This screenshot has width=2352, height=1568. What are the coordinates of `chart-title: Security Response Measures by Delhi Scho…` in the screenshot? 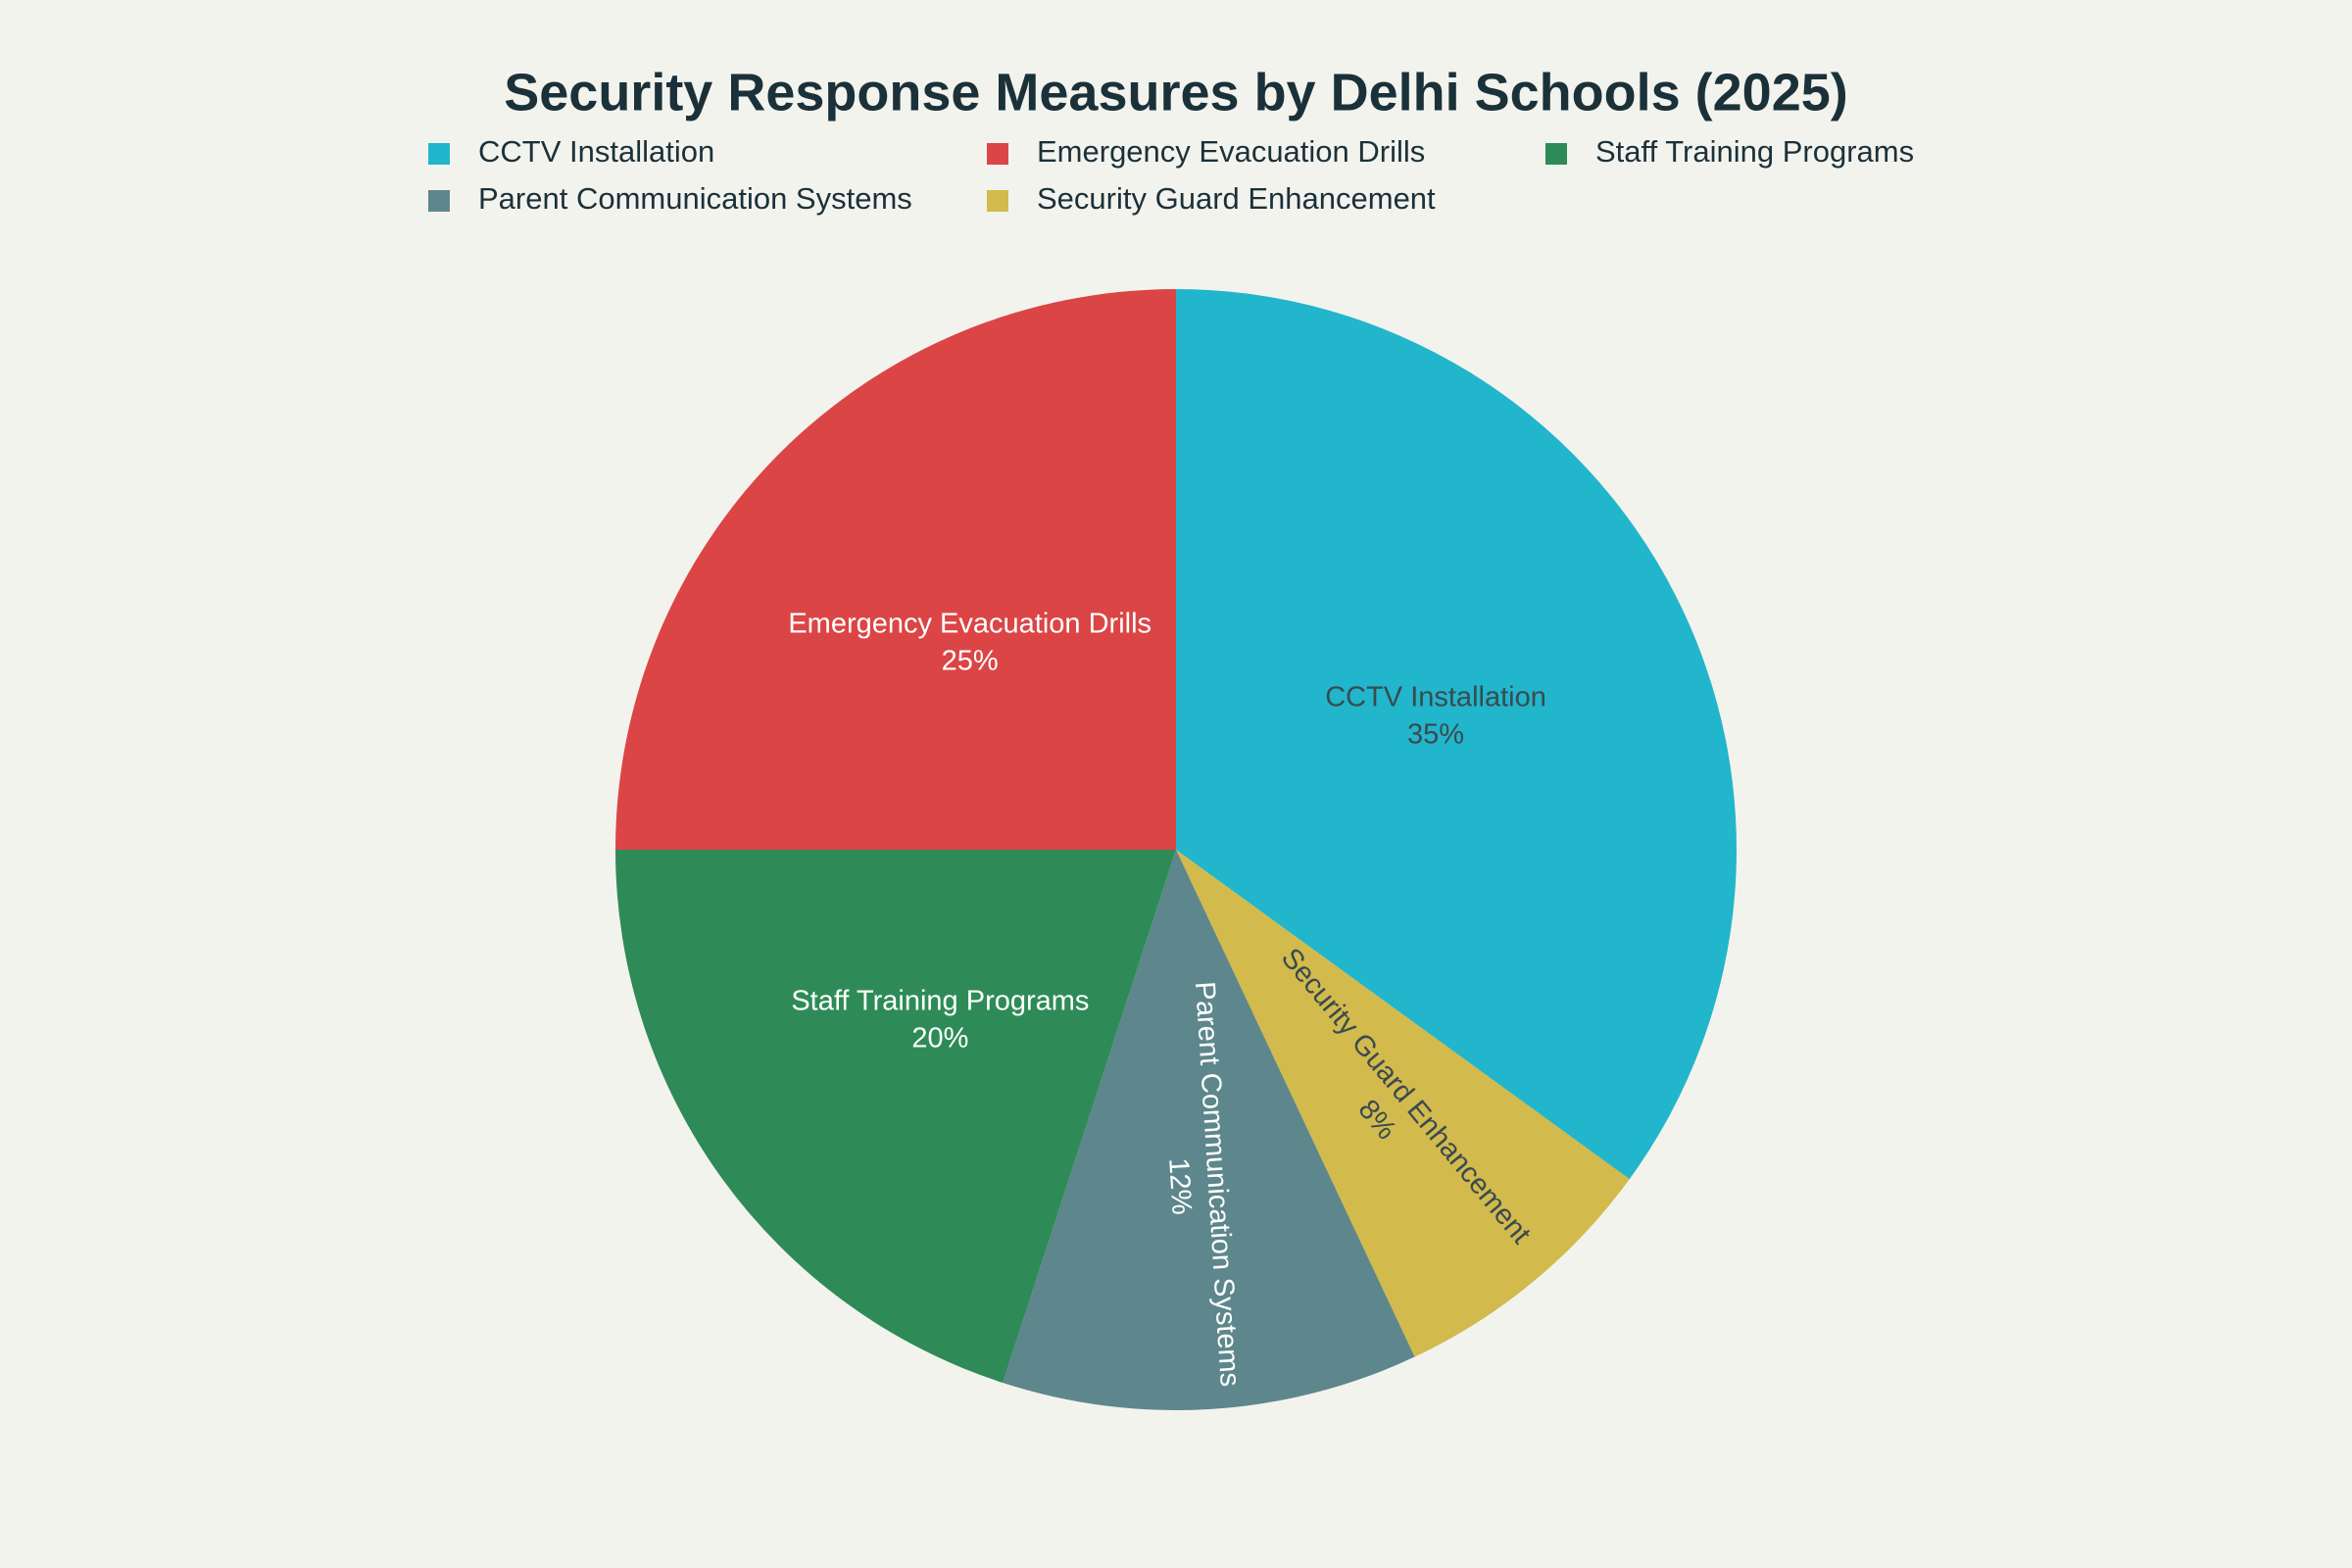 It's located at (1176, 92).